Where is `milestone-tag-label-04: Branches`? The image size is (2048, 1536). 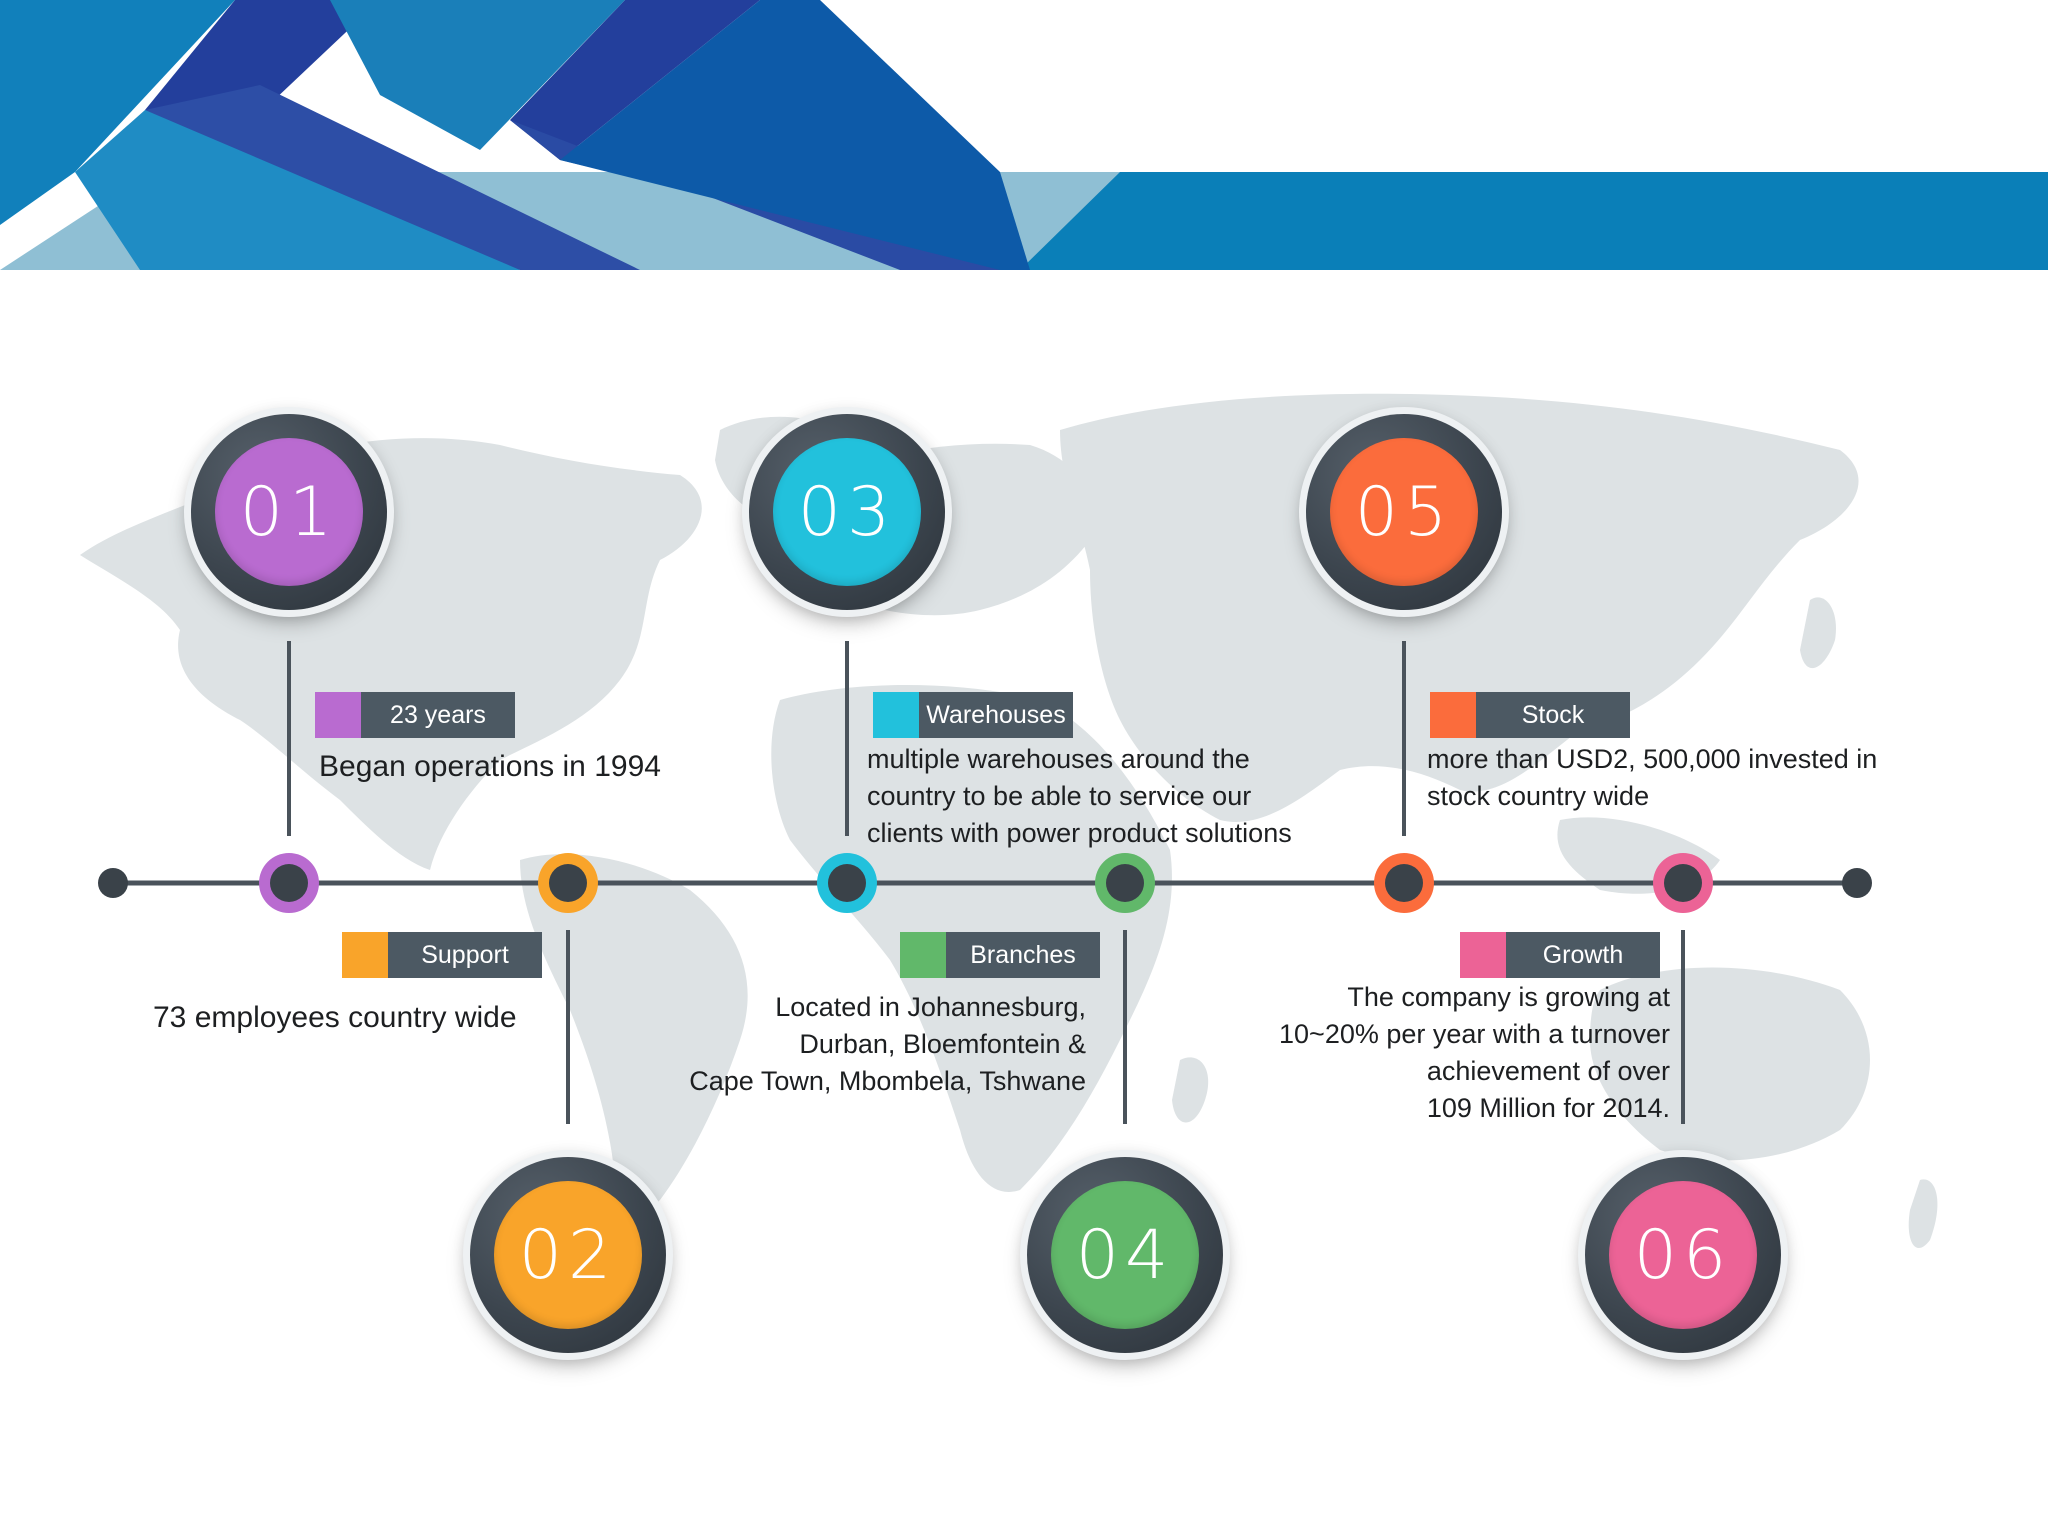 milestone-tag-label-04: Branches is located at coordinates (1023, 954).